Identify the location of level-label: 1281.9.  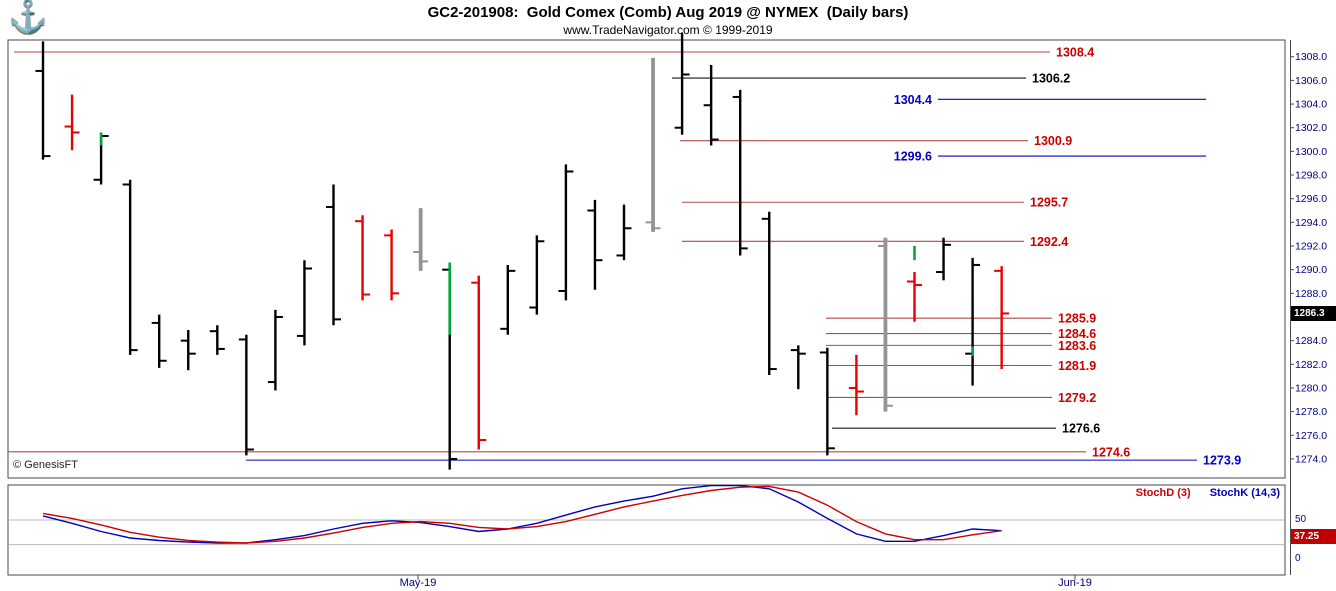
(1077, 366).